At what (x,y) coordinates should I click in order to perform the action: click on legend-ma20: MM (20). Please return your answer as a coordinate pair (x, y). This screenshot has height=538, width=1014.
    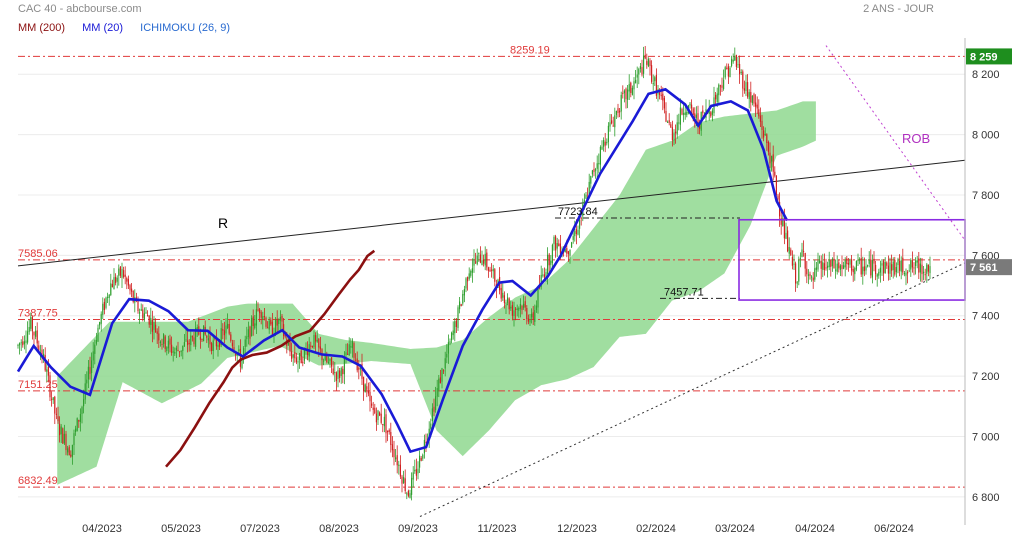
    Looking at the image, I should click on (103, 28).